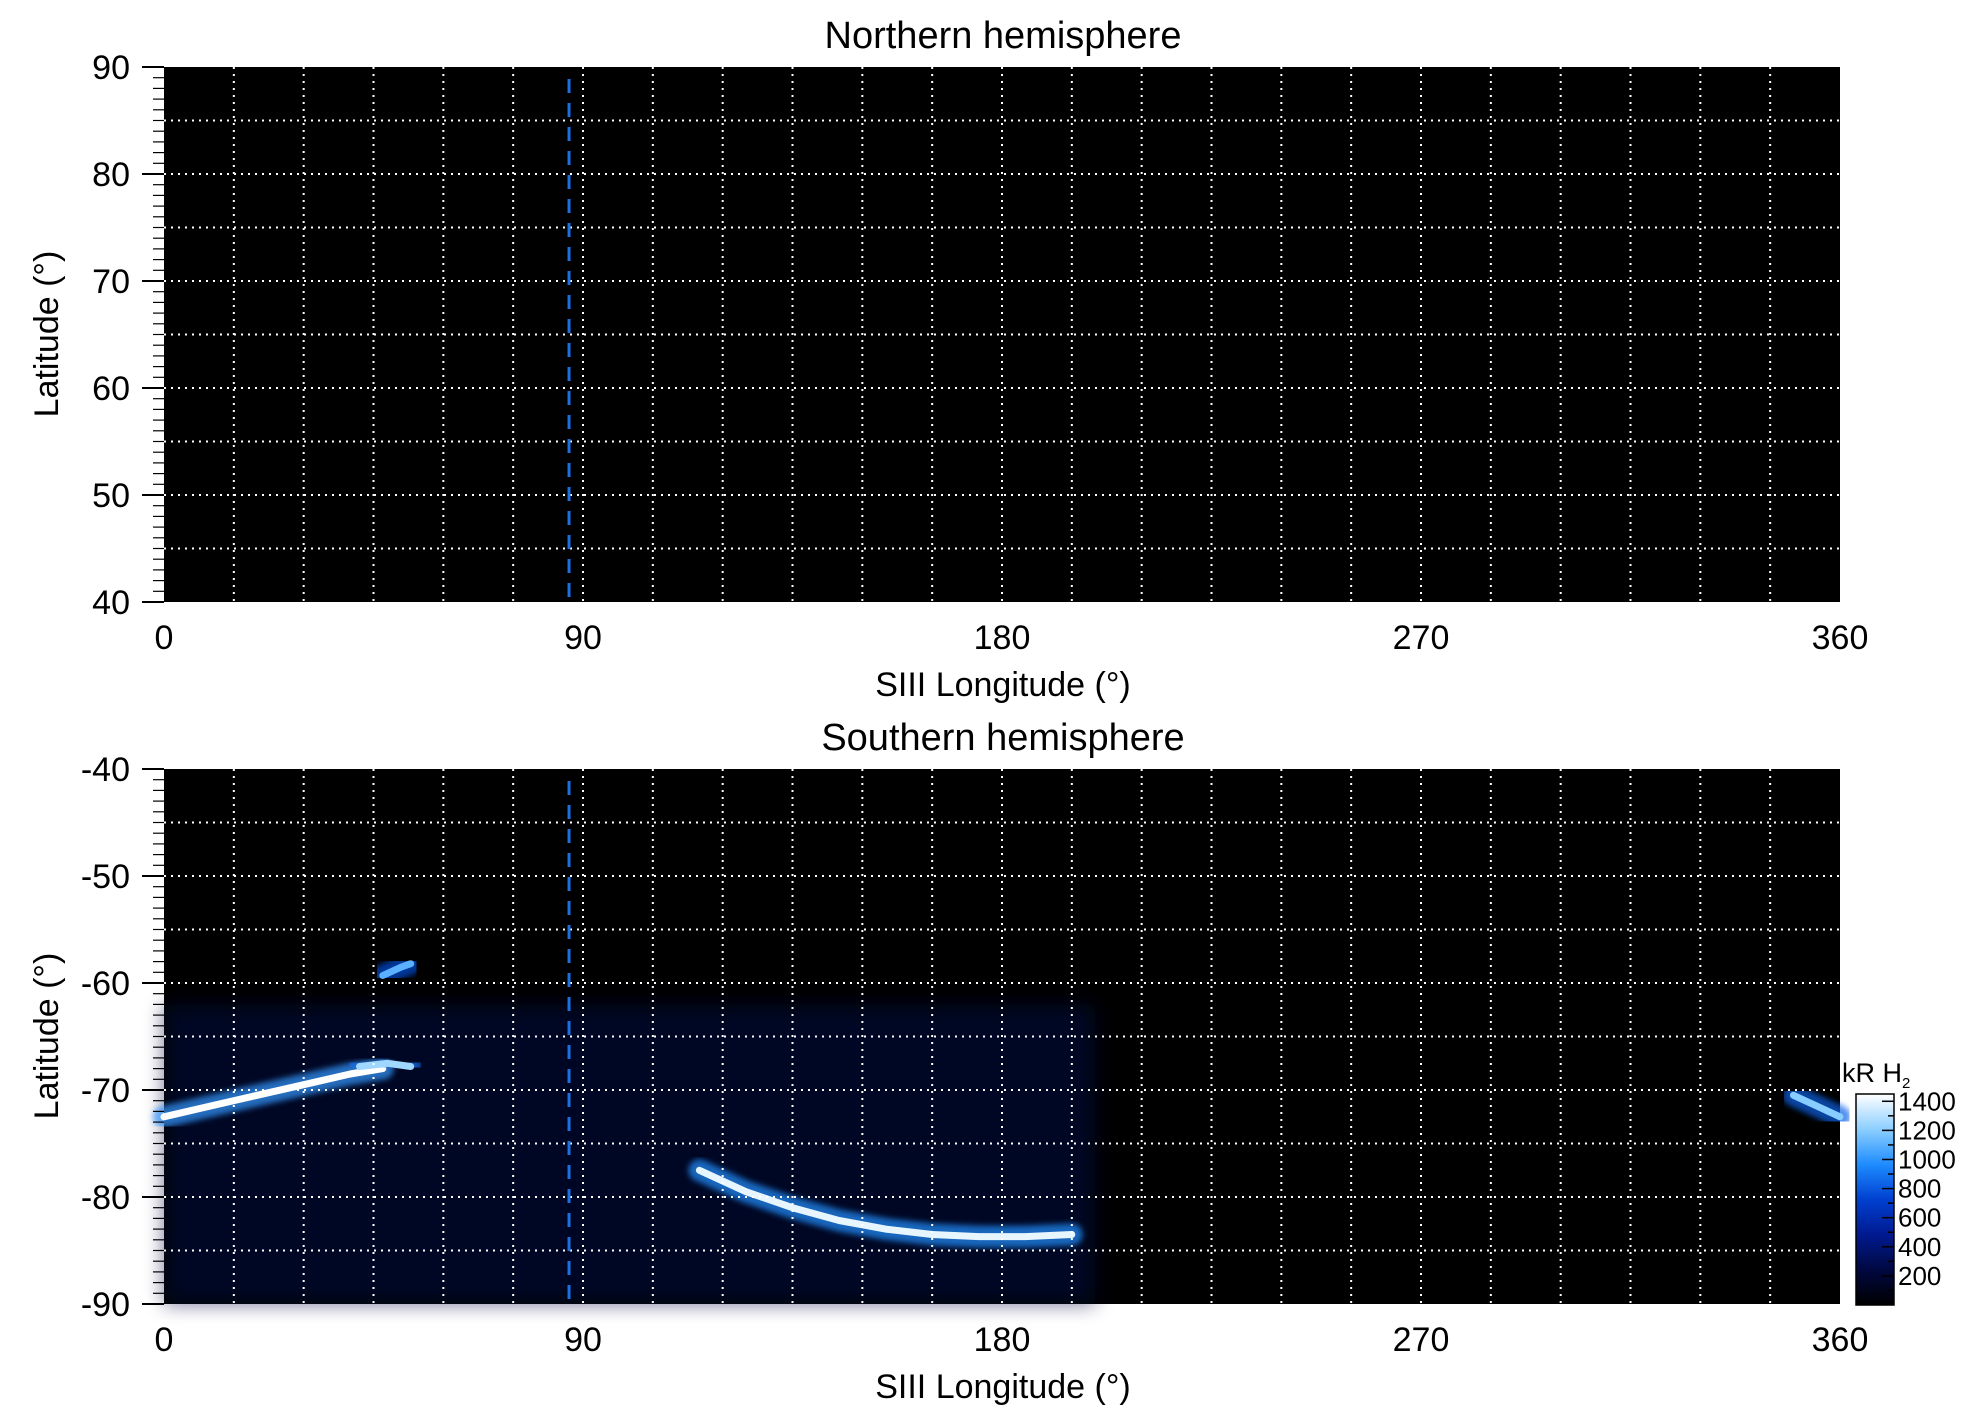 The height and width of the screenshot is (1423, 1983). Describe the element at coordinates (47, 1036) in the screenshot. I see `southern-y-axis-label: Latitude (°)` at that location.